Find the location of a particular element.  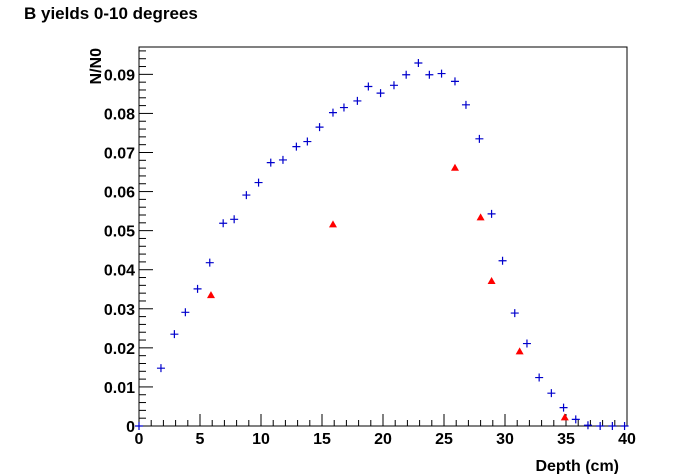

y-tick-label: 0.06 is located at coordinates (119, 193).